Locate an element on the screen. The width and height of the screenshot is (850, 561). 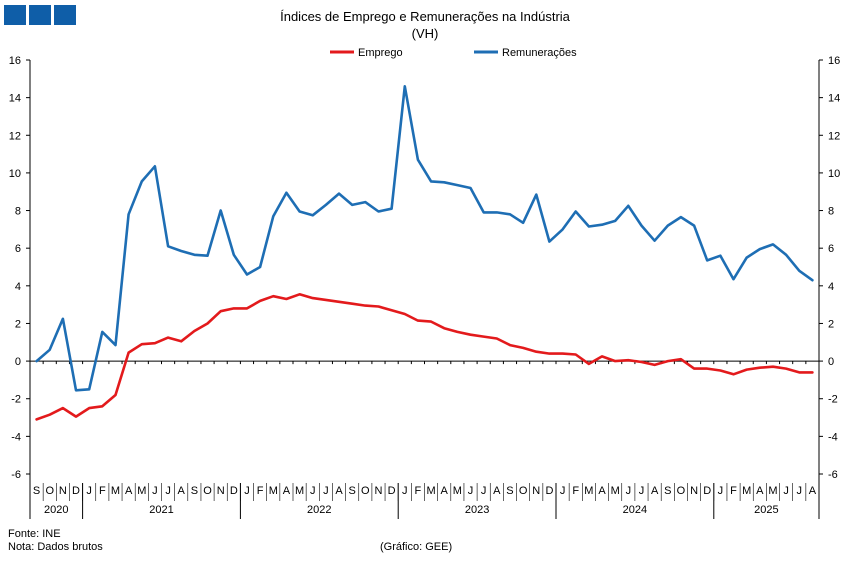
y-tick-label-left: 16 is located at coordinates (15, 61).